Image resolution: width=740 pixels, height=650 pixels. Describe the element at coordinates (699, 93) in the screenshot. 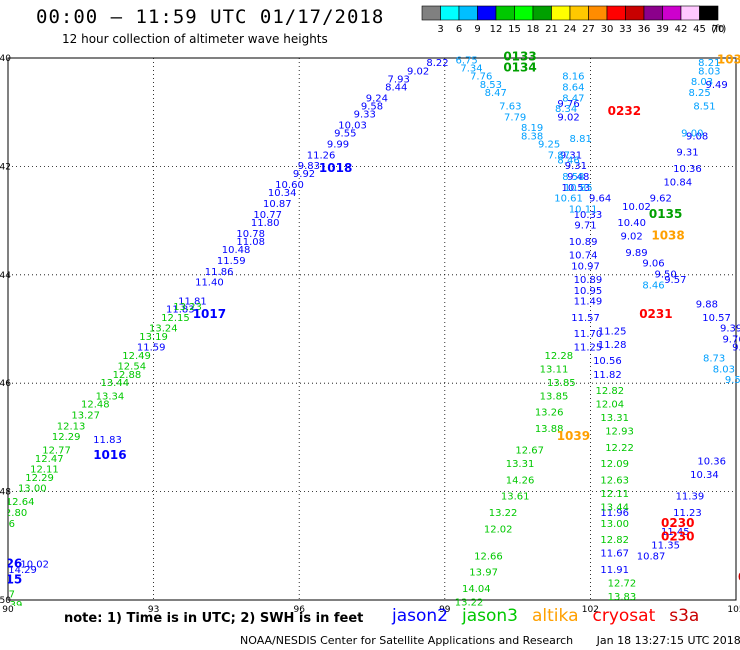

I see `wave-height-value: 8.25` at that location.